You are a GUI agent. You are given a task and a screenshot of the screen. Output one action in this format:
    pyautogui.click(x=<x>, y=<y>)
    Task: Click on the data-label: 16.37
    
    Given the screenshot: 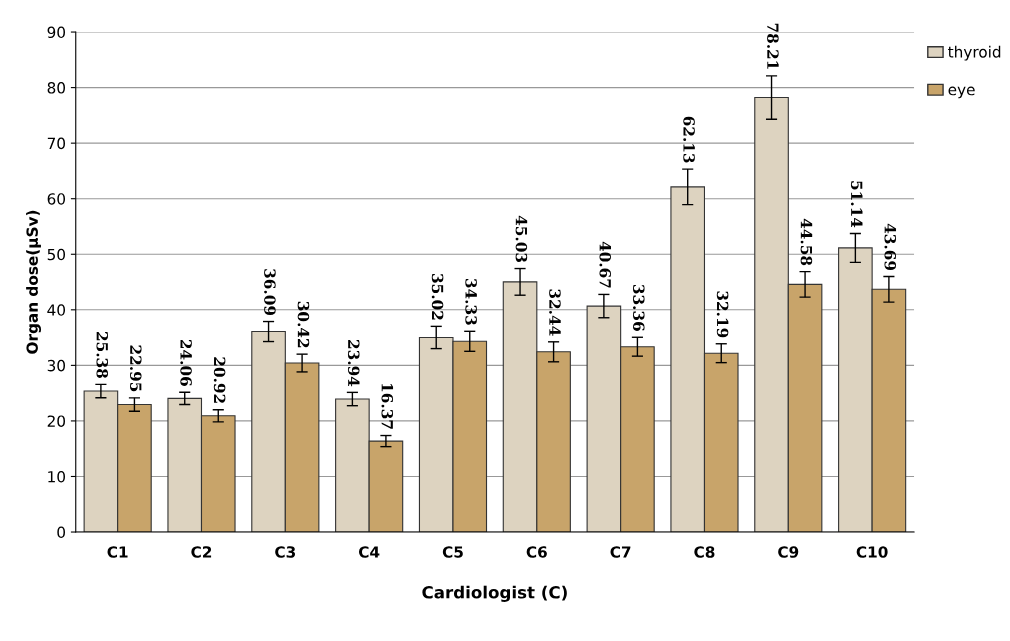 What is the action you would take?
    pyautogui.click(x=387, y=406)
    